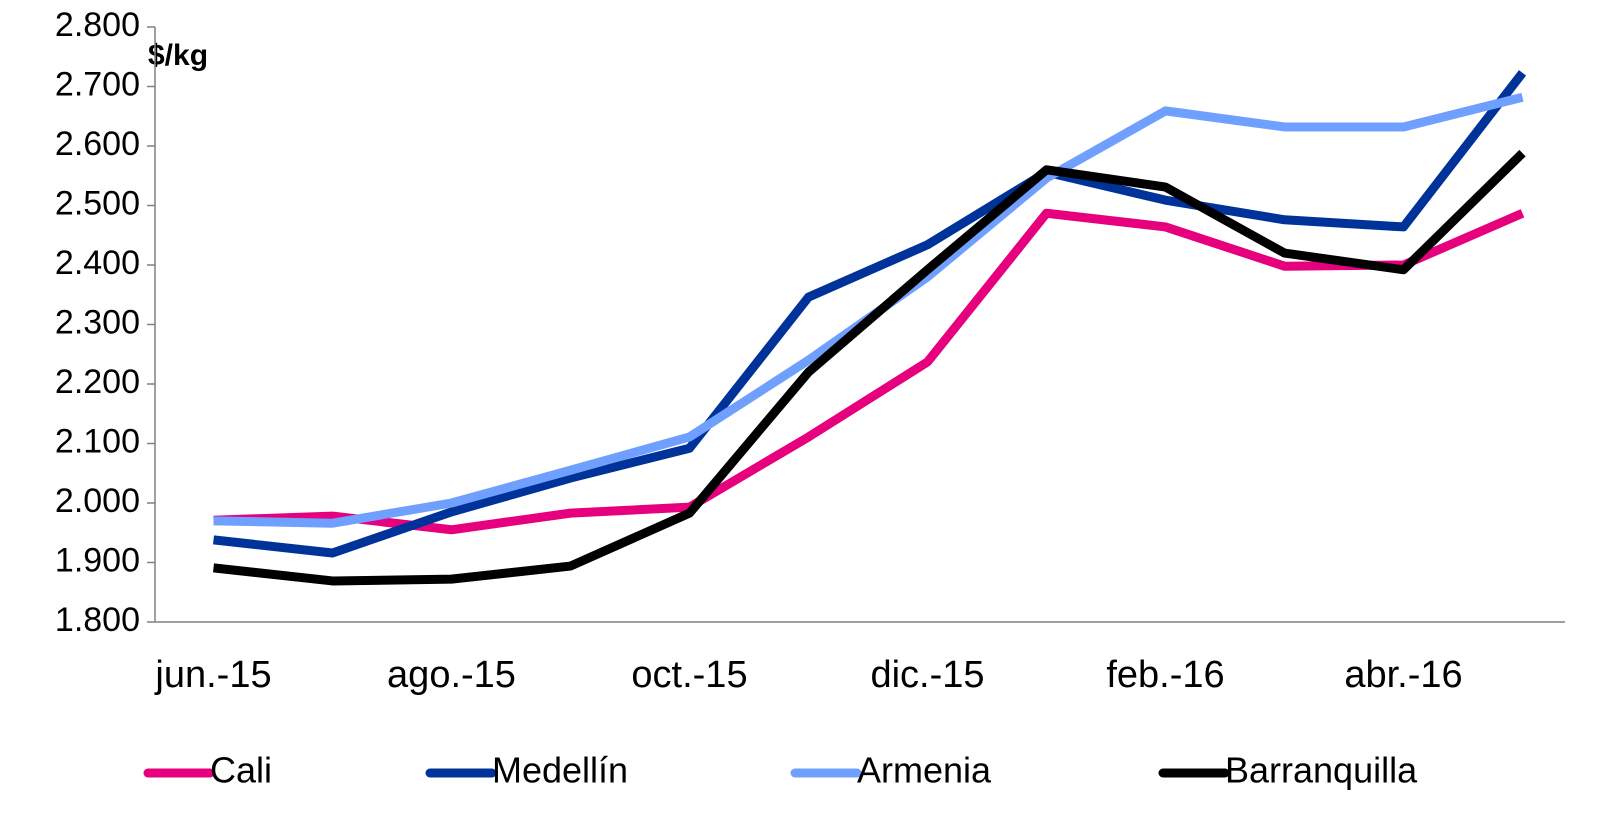  Describe the element at coordinates (1165, 675) in the screenshot. I see `x-tick-label: feb.-16` at that location.